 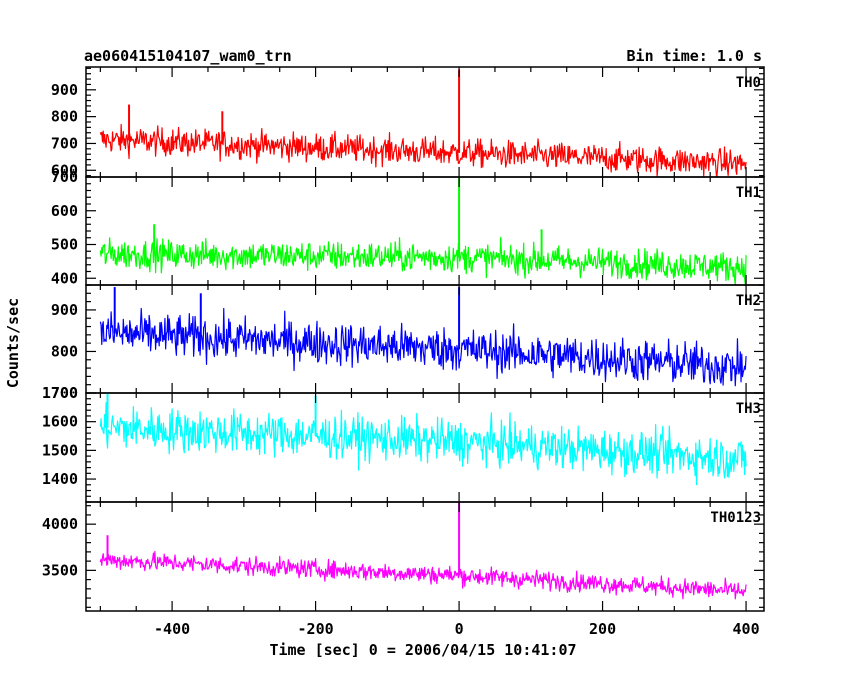 I want to click on y-tick-label: 4000, so click(x=60, y=524).